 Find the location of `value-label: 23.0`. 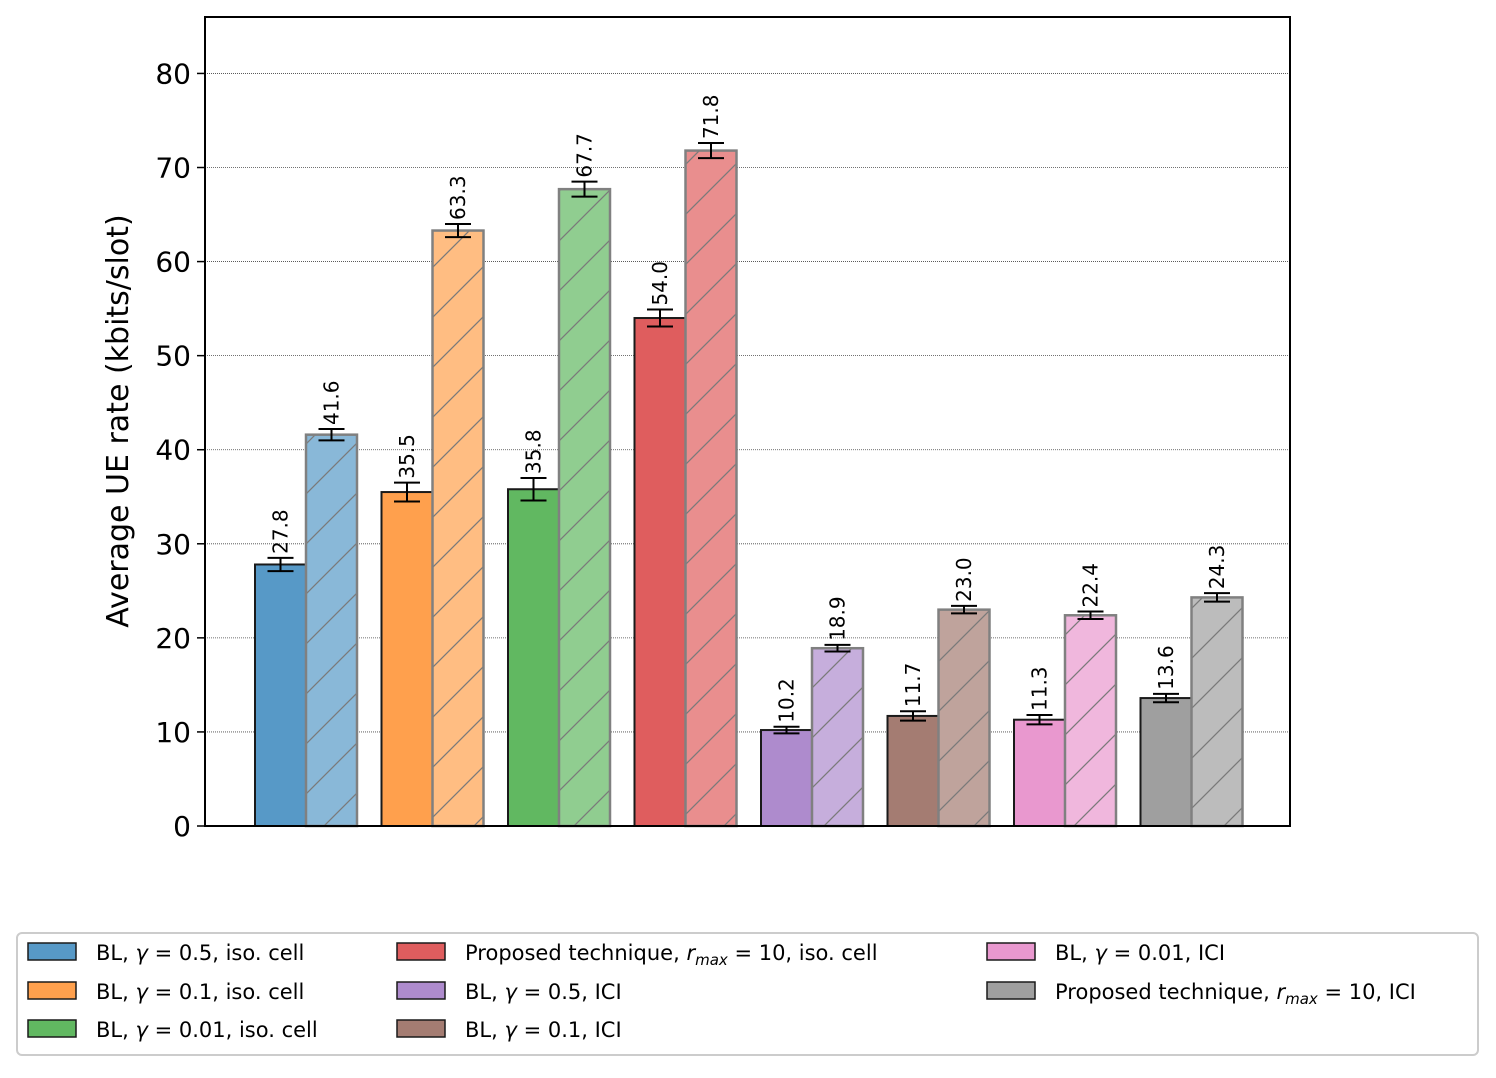

value-label: 23.0 is located at coordinates (964, 579).